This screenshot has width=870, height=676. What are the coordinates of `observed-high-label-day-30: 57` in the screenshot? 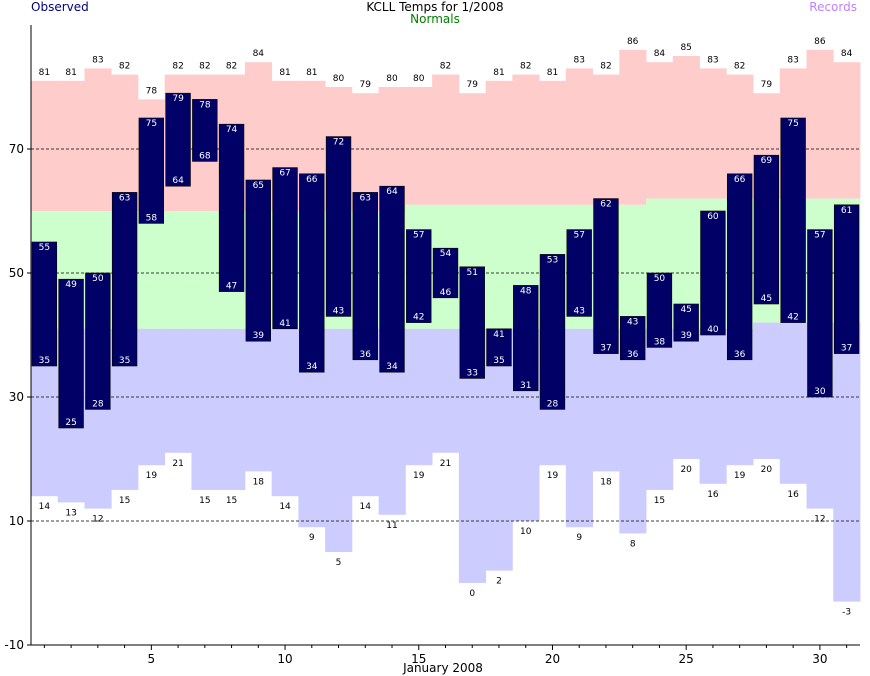 It's located at (819, 236).